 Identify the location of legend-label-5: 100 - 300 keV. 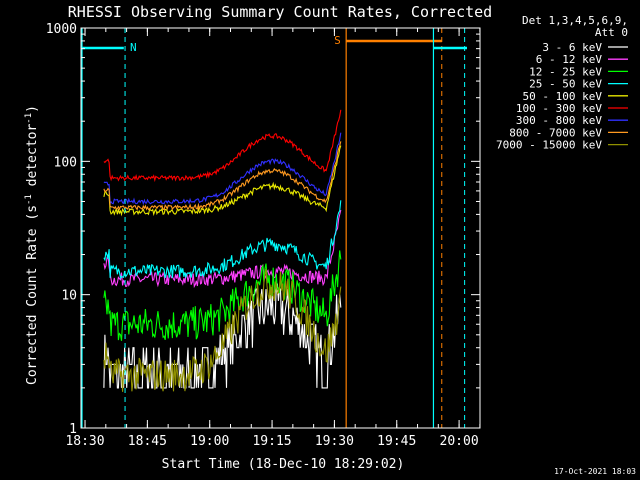
(559, 108).